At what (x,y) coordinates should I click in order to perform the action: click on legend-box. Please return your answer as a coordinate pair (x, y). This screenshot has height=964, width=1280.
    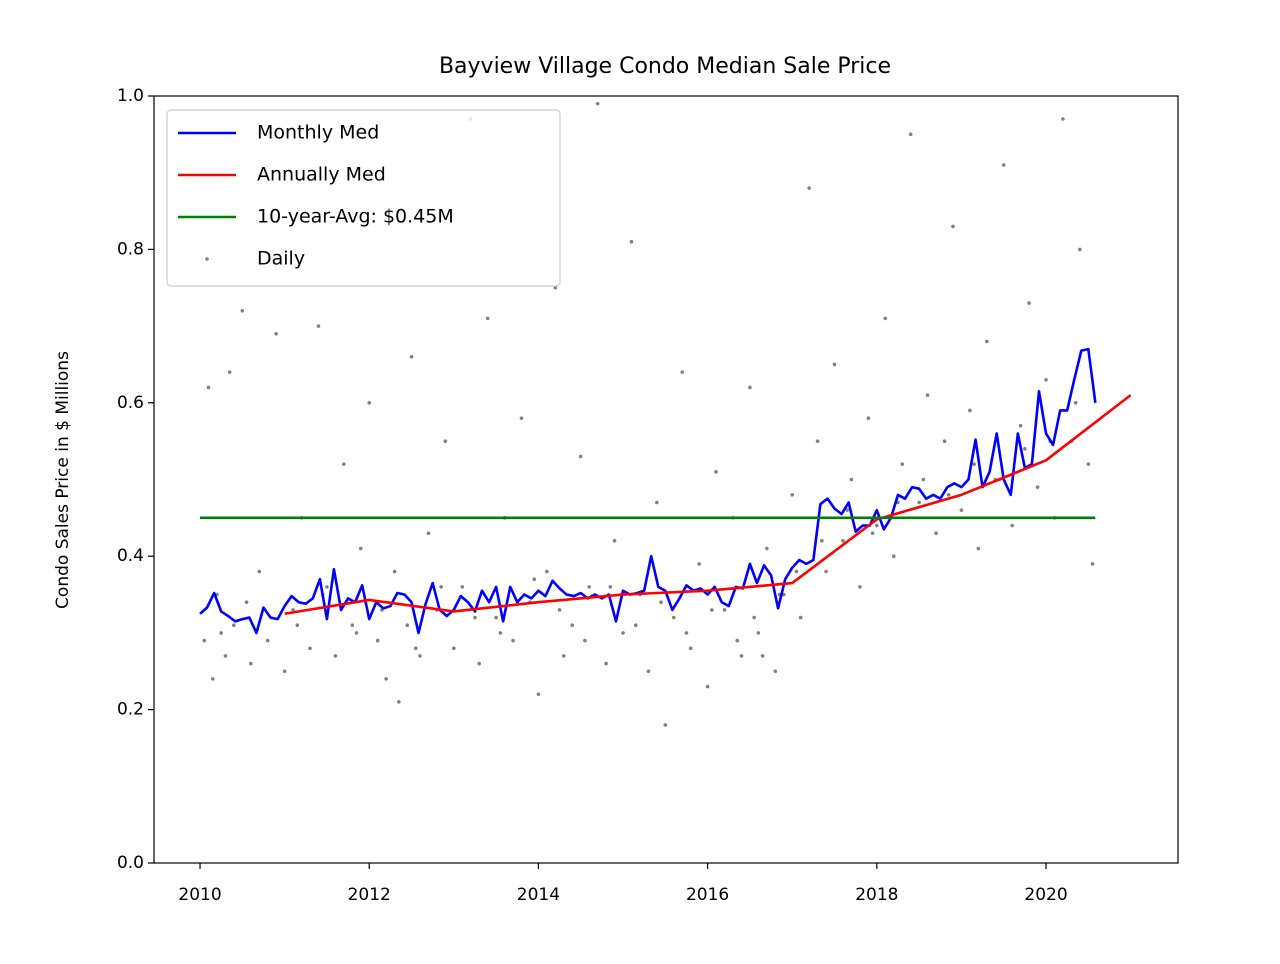
    Looking at the image, I should click on (363, 198).